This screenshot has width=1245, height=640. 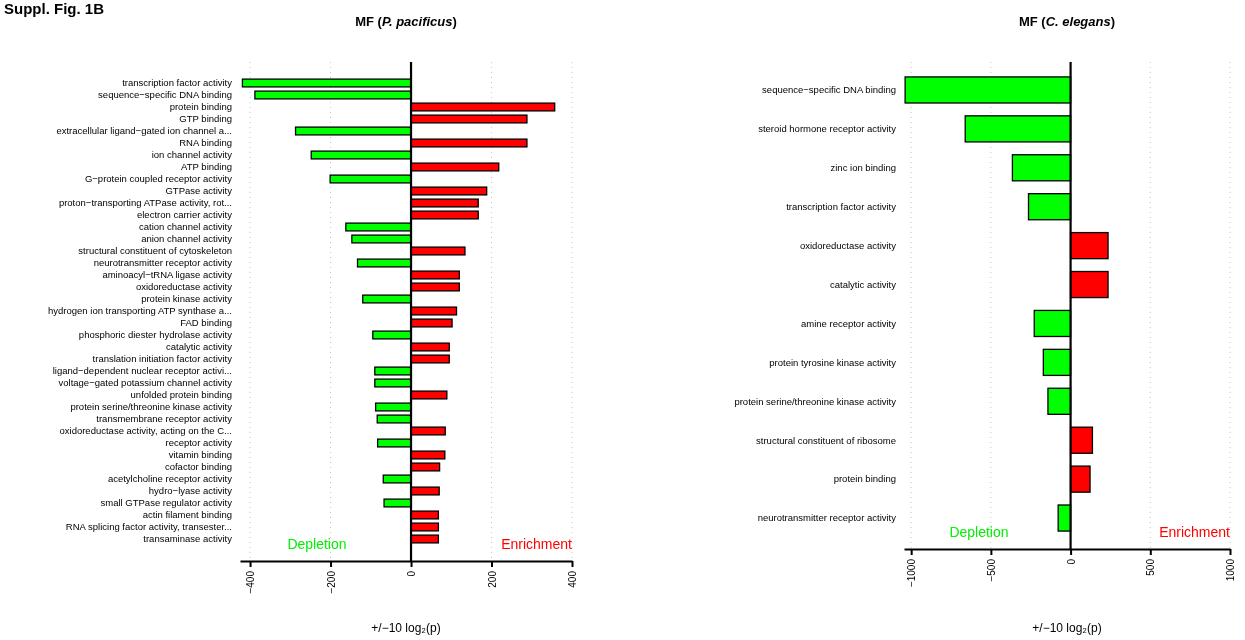 What do you see at coordinates (1230, 570) in the screenshot?
I see `x-tick-label: 1000` at bounding box center [1230, 570].